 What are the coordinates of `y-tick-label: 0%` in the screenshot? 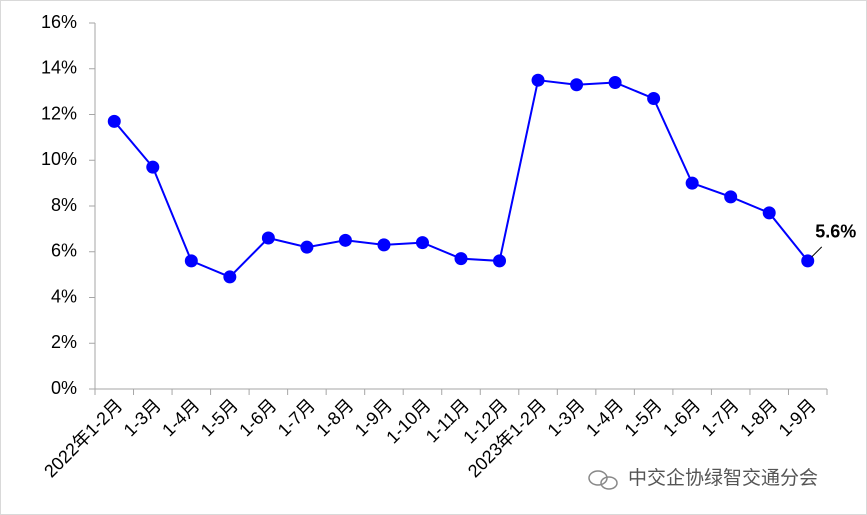 It's located at (64, 388).